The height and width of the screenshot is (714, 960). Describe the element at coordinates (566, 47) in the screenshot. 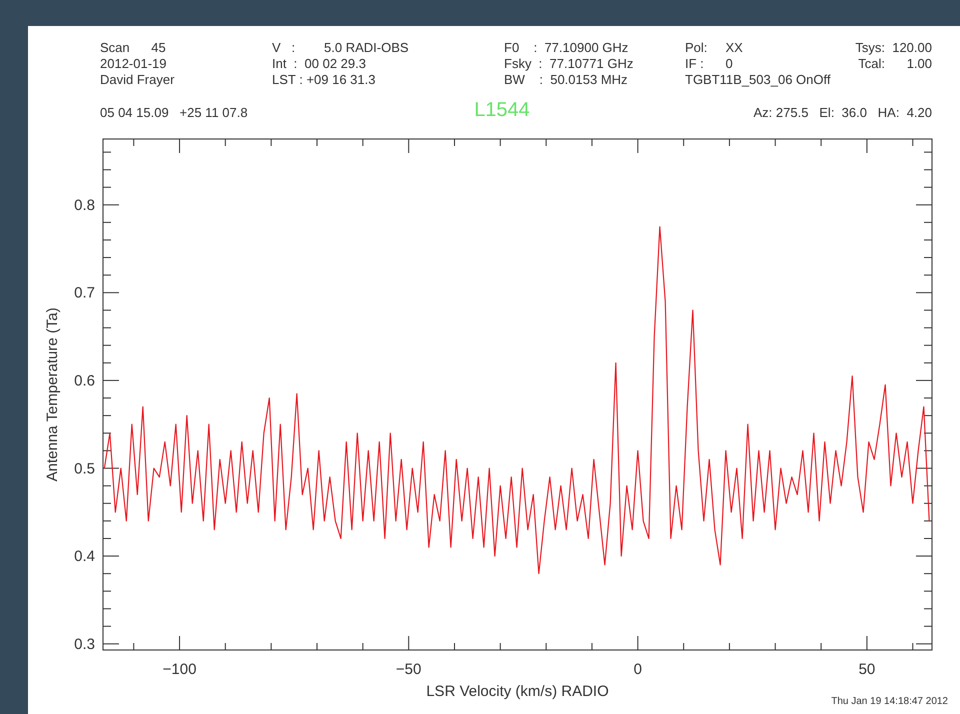

I see `text: F0 : 77.10900 GHz` at that location.